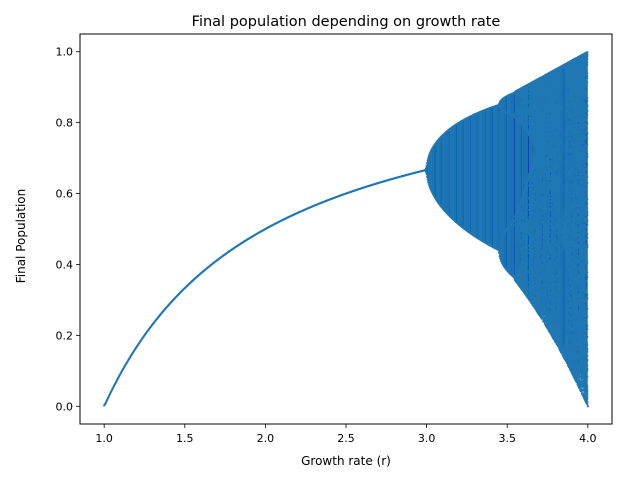 Image resolution: width=640 pixels, height=480 pixels. I want to click on x-tick-label: 4.0, so click(588, 438).